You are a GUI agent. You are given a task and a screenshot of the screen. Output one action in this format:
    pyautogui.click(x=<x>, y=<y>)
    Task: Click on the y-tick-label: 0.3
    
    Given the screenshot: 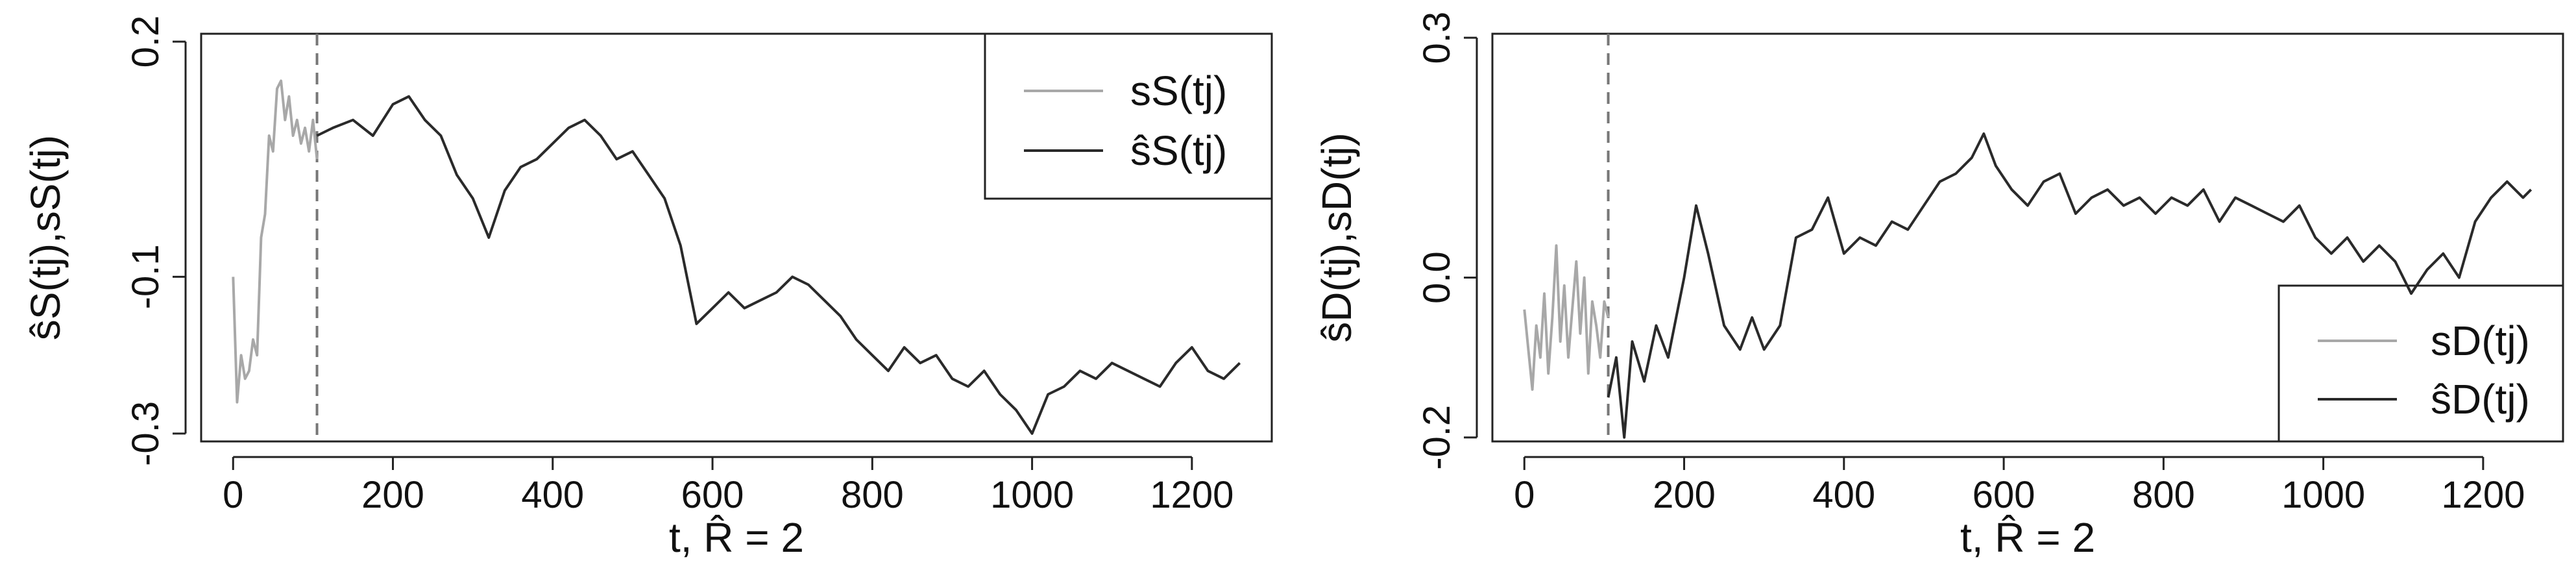 What is the action you would take?
    pyautogui.click(x=1437, y=38)
    